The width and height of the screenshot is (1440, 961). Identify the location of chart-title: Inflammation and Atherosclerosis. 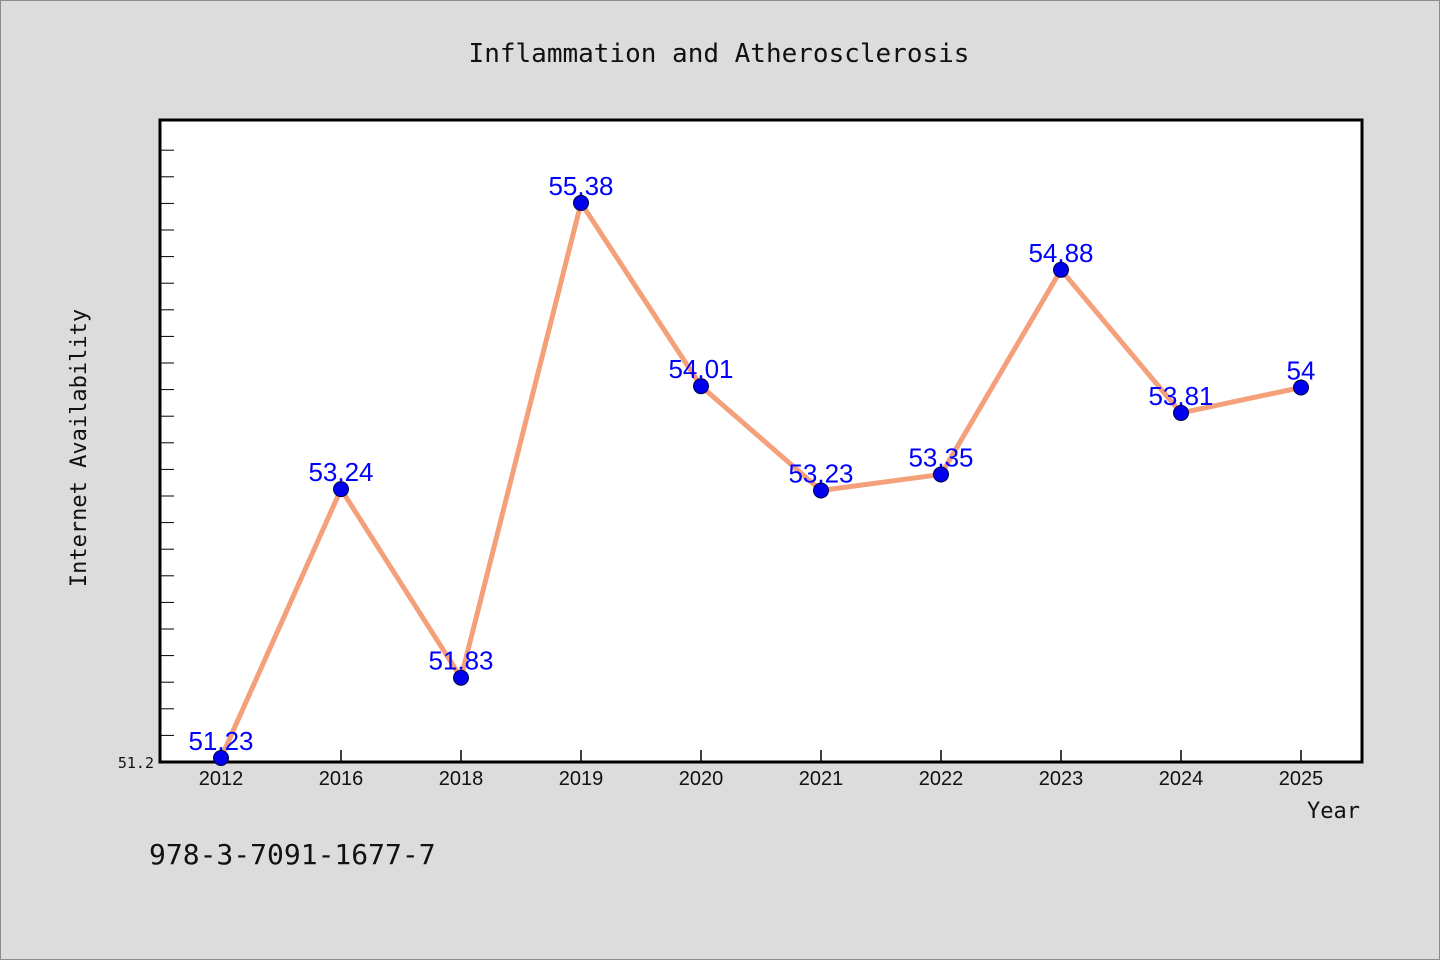
(719, 54).